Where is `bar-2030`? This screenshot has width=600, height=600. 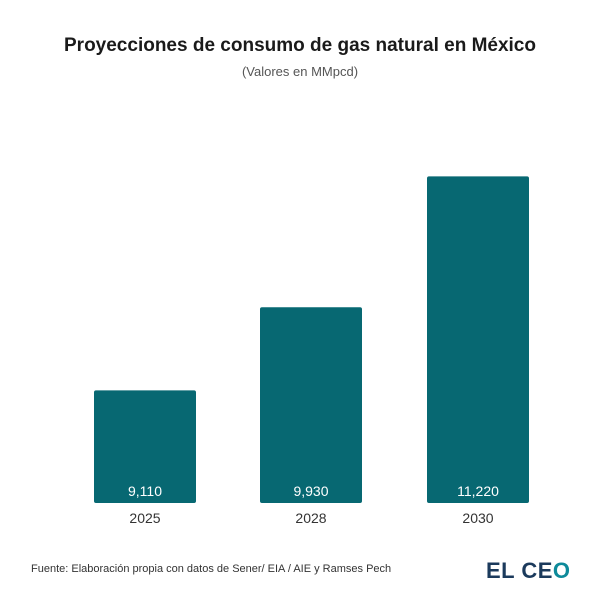 bar-2030 is located at coordinates (478, 339).